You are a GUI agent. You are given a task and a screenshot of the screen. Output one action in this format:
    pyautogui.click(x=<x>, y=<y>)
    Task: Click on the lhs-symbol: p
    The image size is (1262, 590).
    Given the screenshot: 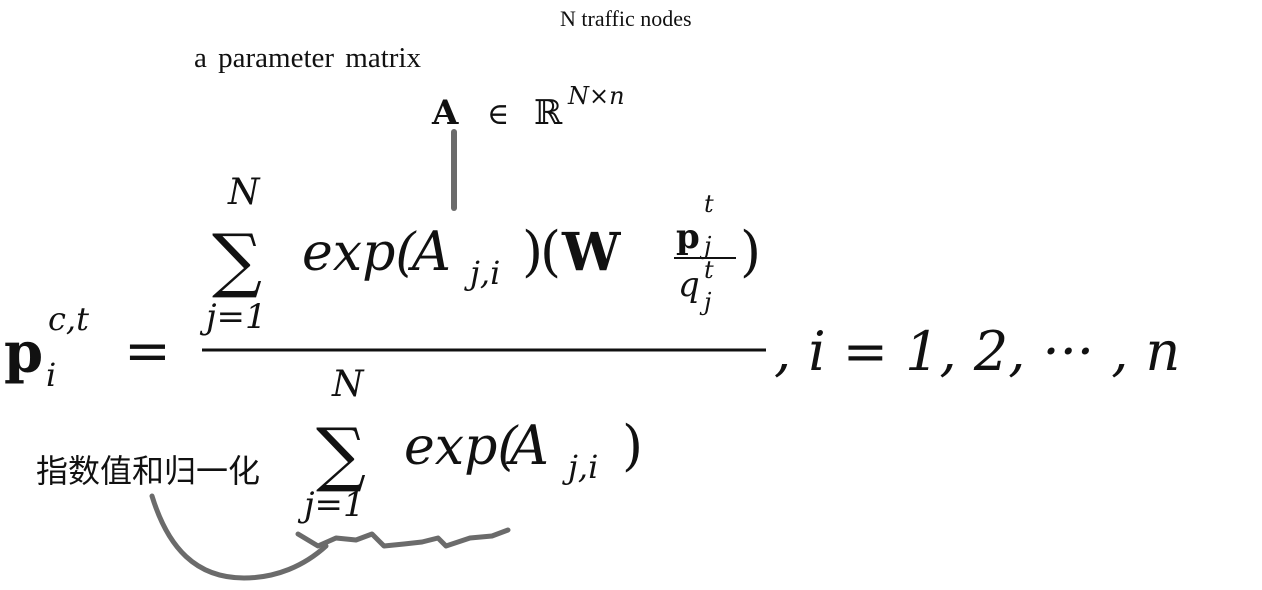 What is the action you would take?
    pyautogui.click(x=23, y=353)
    